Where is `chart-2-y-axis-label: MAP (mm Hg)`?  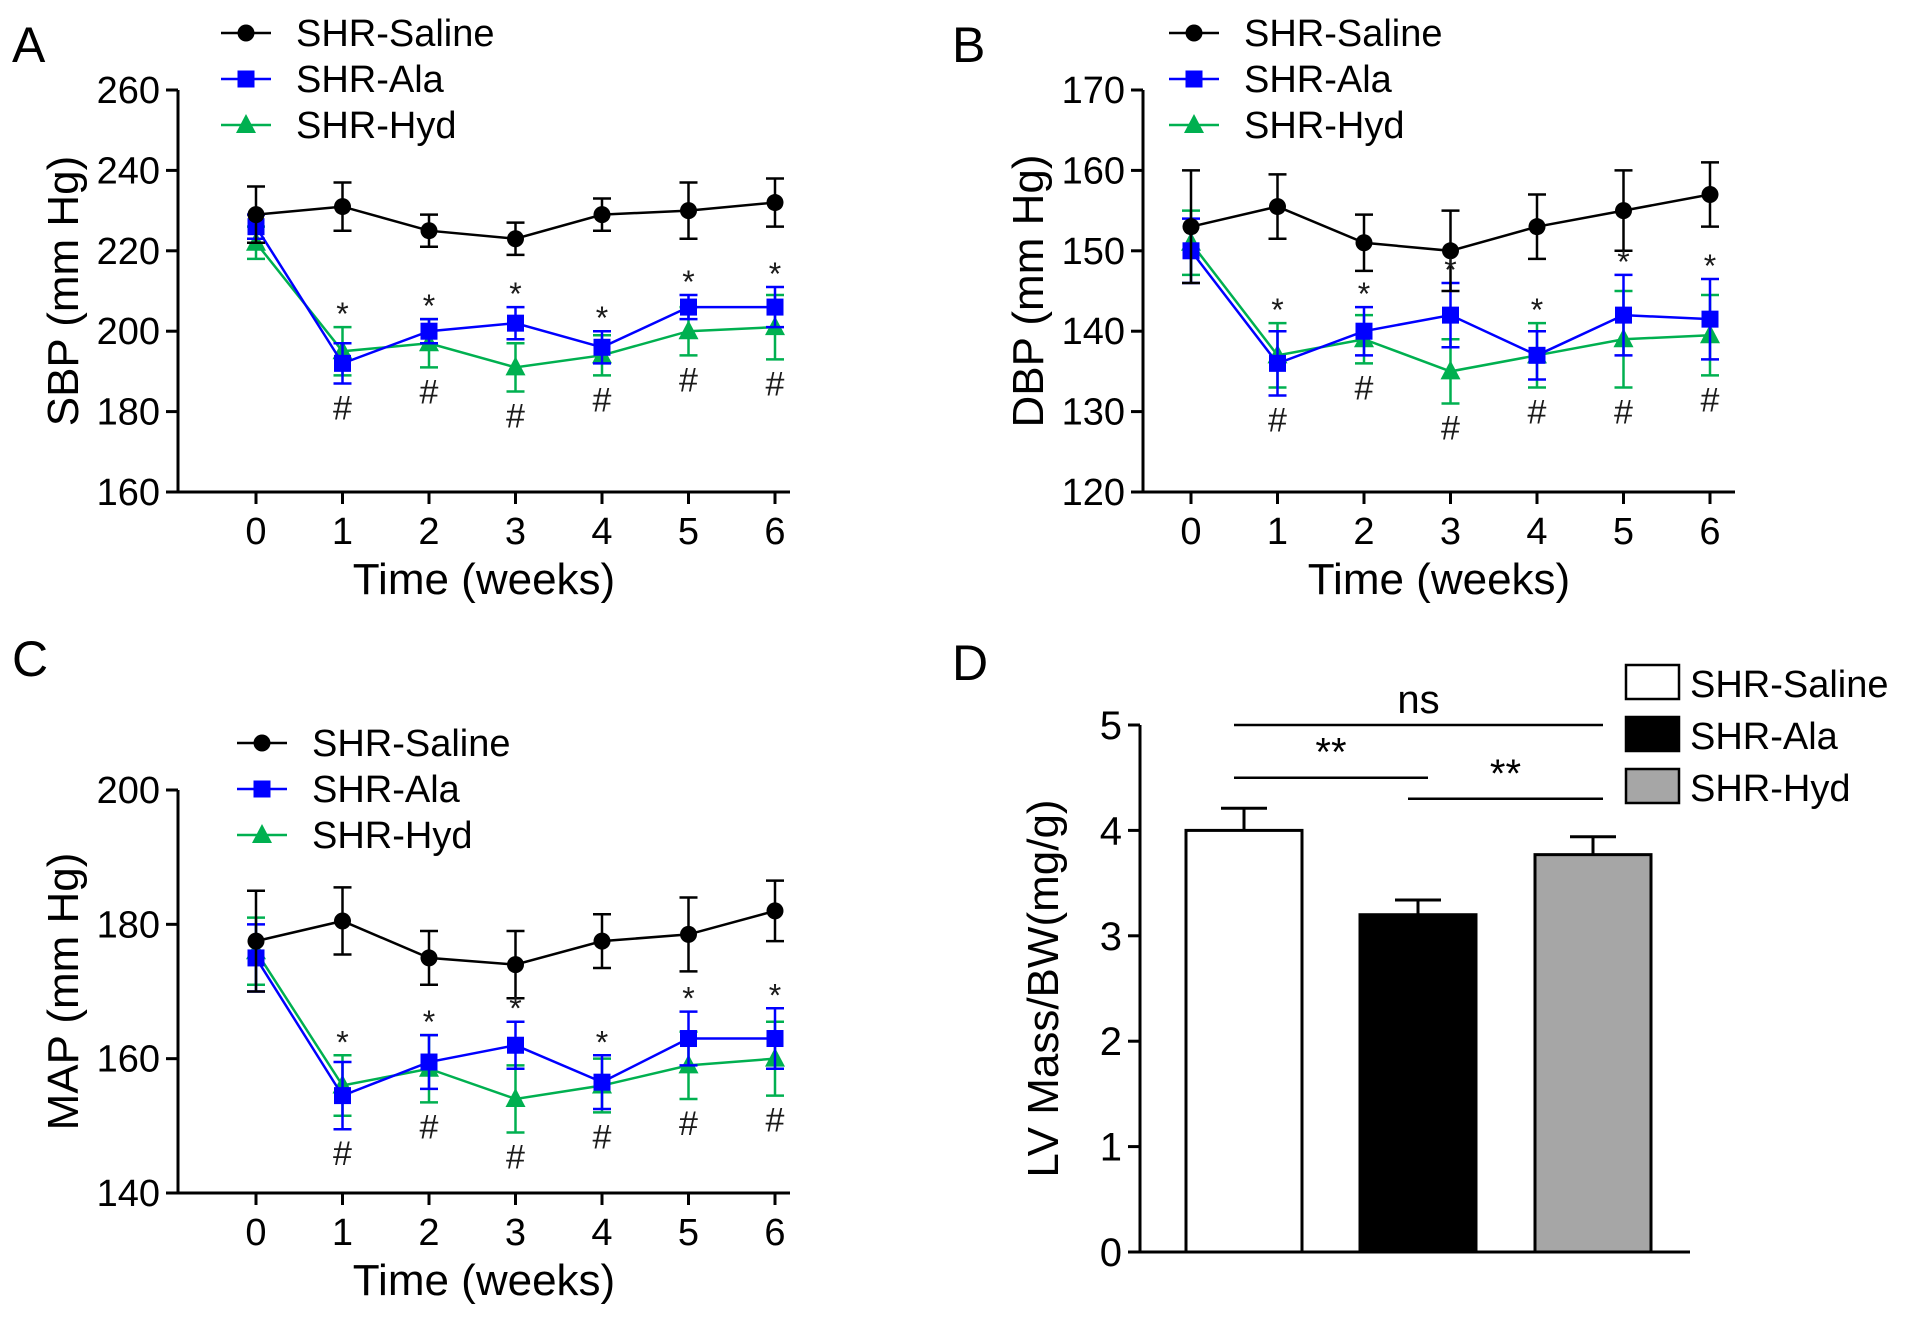 chart-2-y-axis-label: MAP (mm Hg) is located at coordinates (63, 992).